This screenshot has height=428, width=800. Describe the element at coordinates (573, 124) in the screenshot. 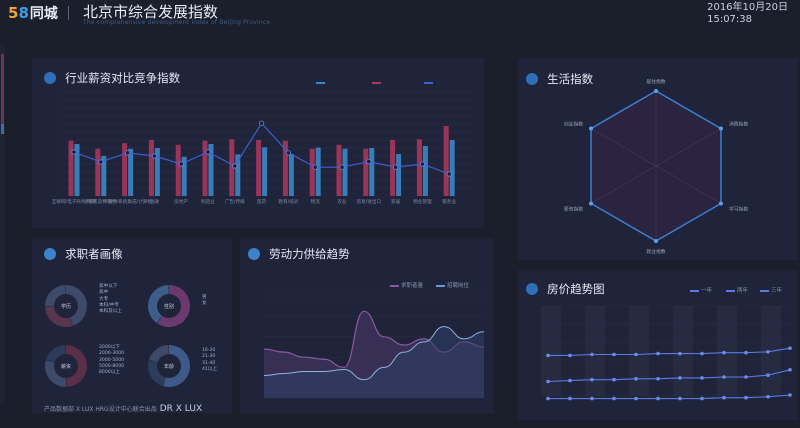

I see `radar-axis-label: 创业指数` at that location.